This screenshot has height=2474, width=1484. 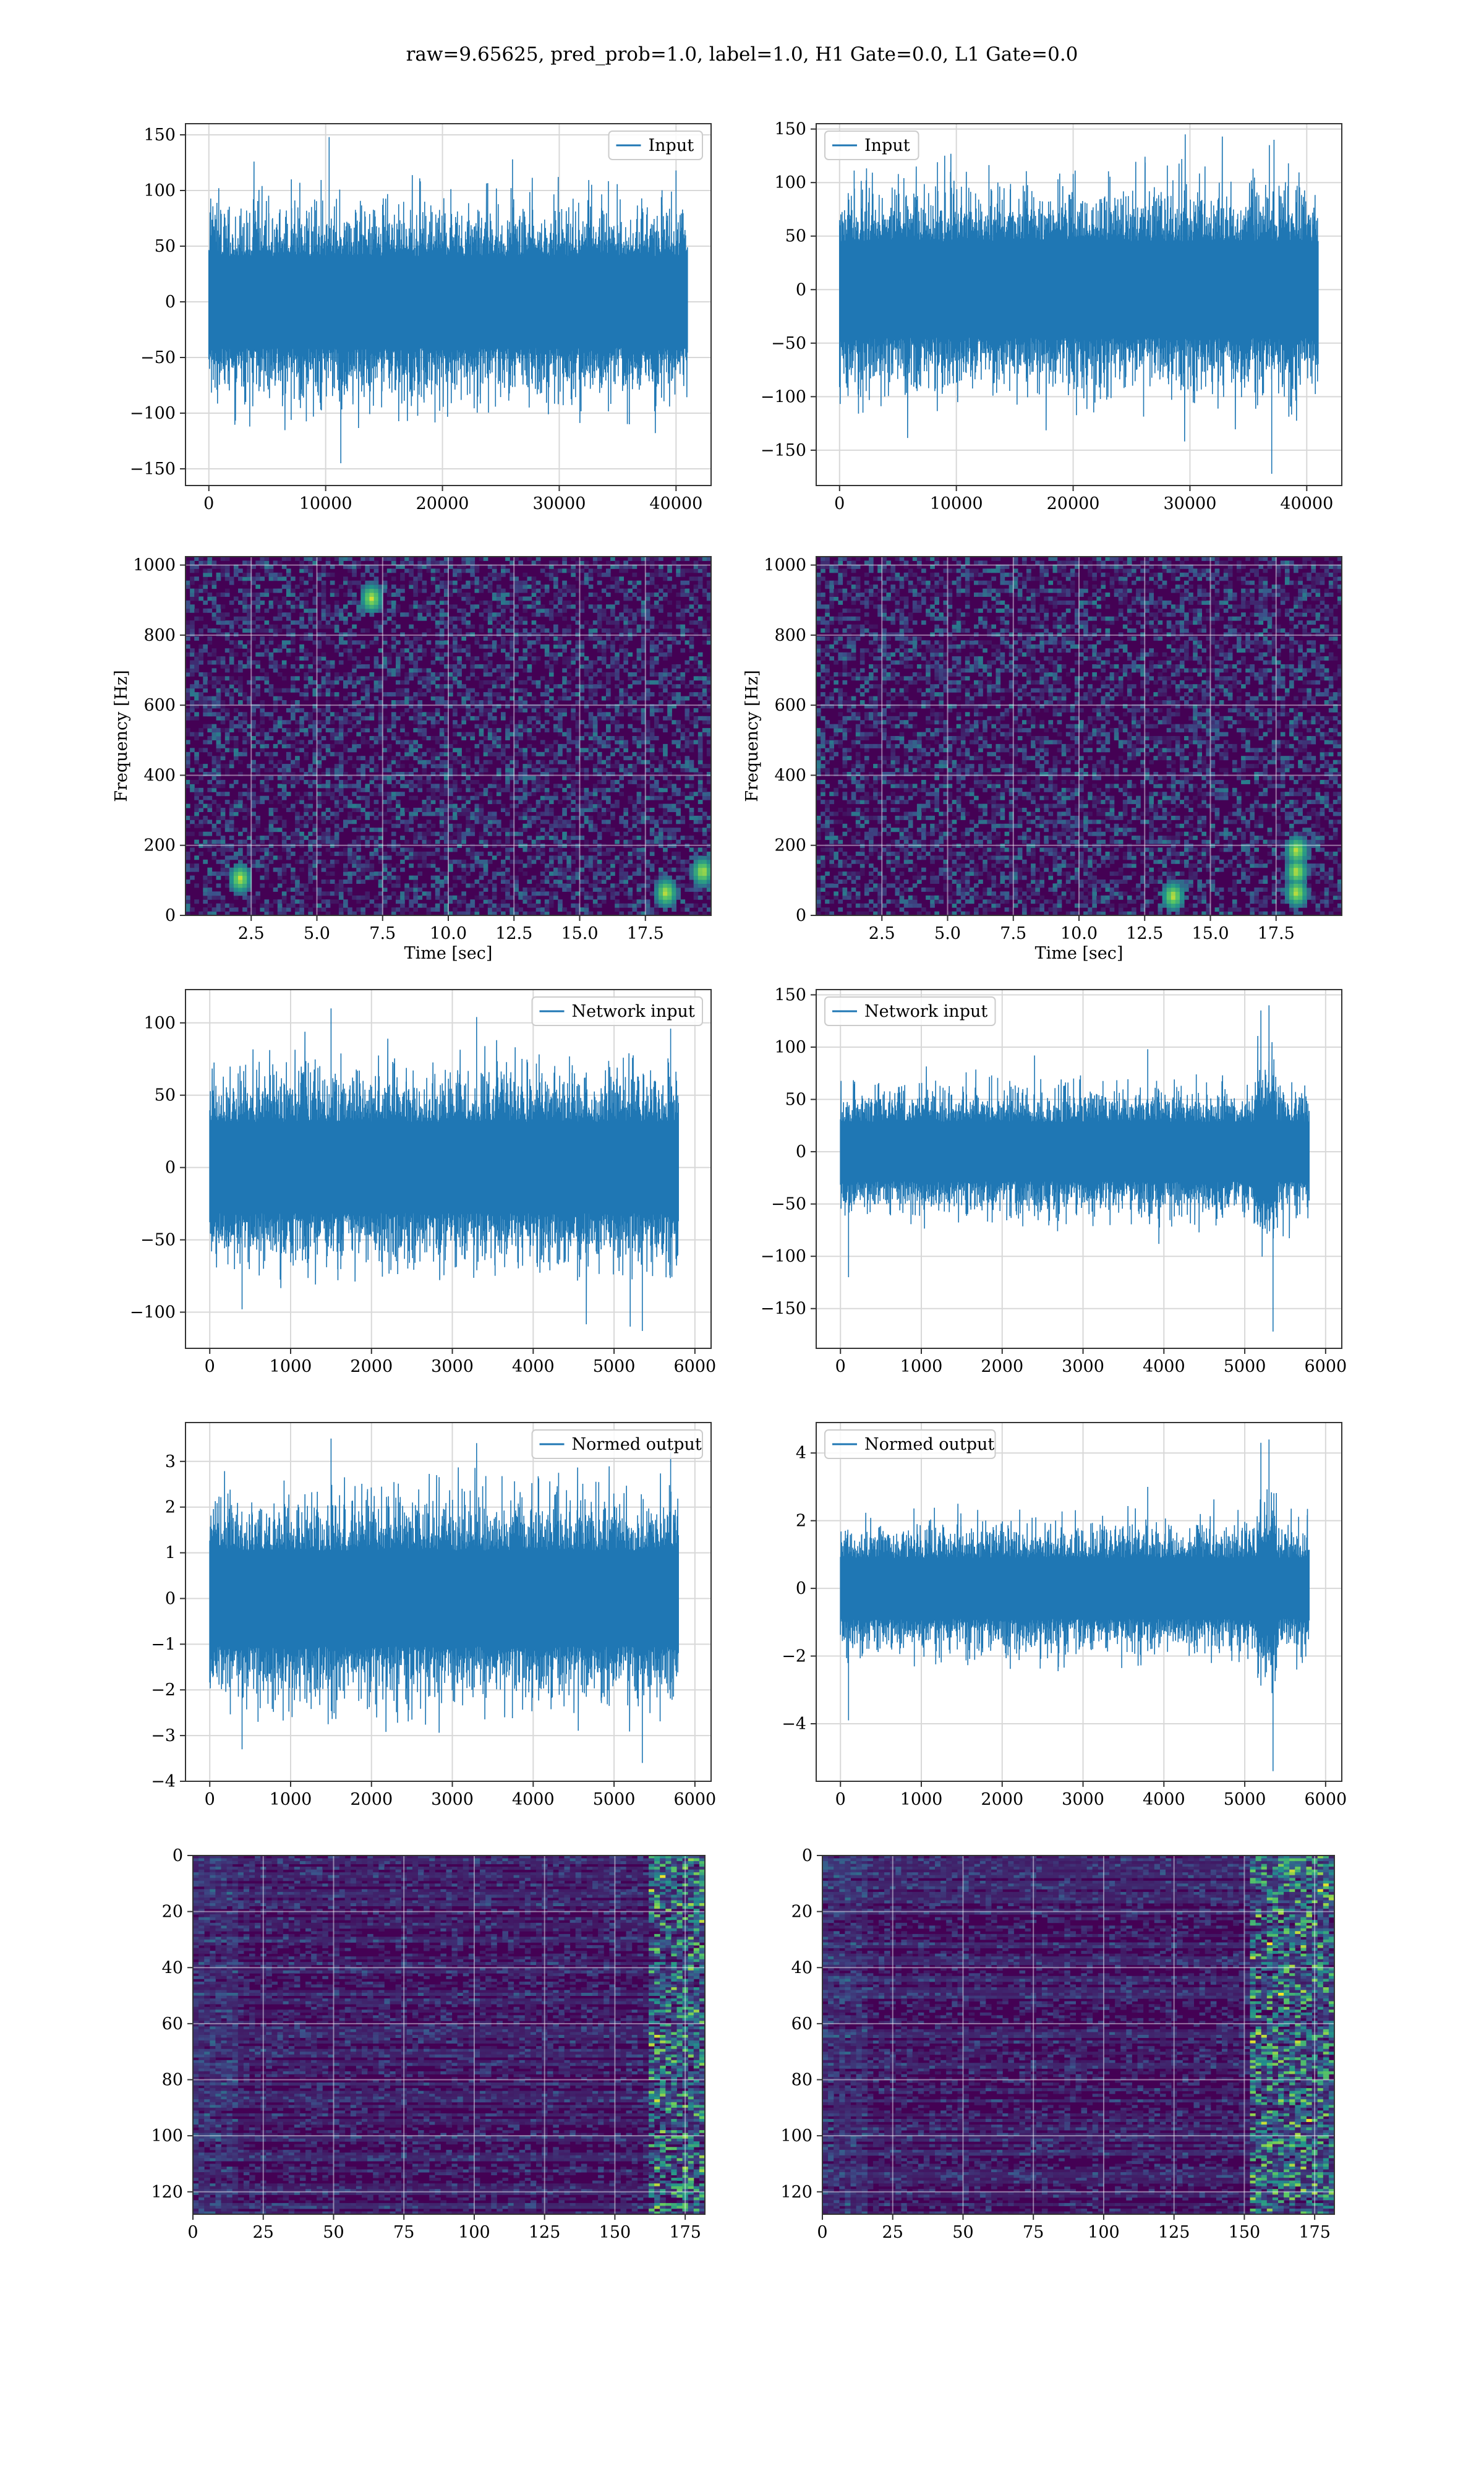 What do you see at coordinates (615, 2232) in the screenshot?
I see `x-tick-label: 150` at bounding box center [615, 2232].